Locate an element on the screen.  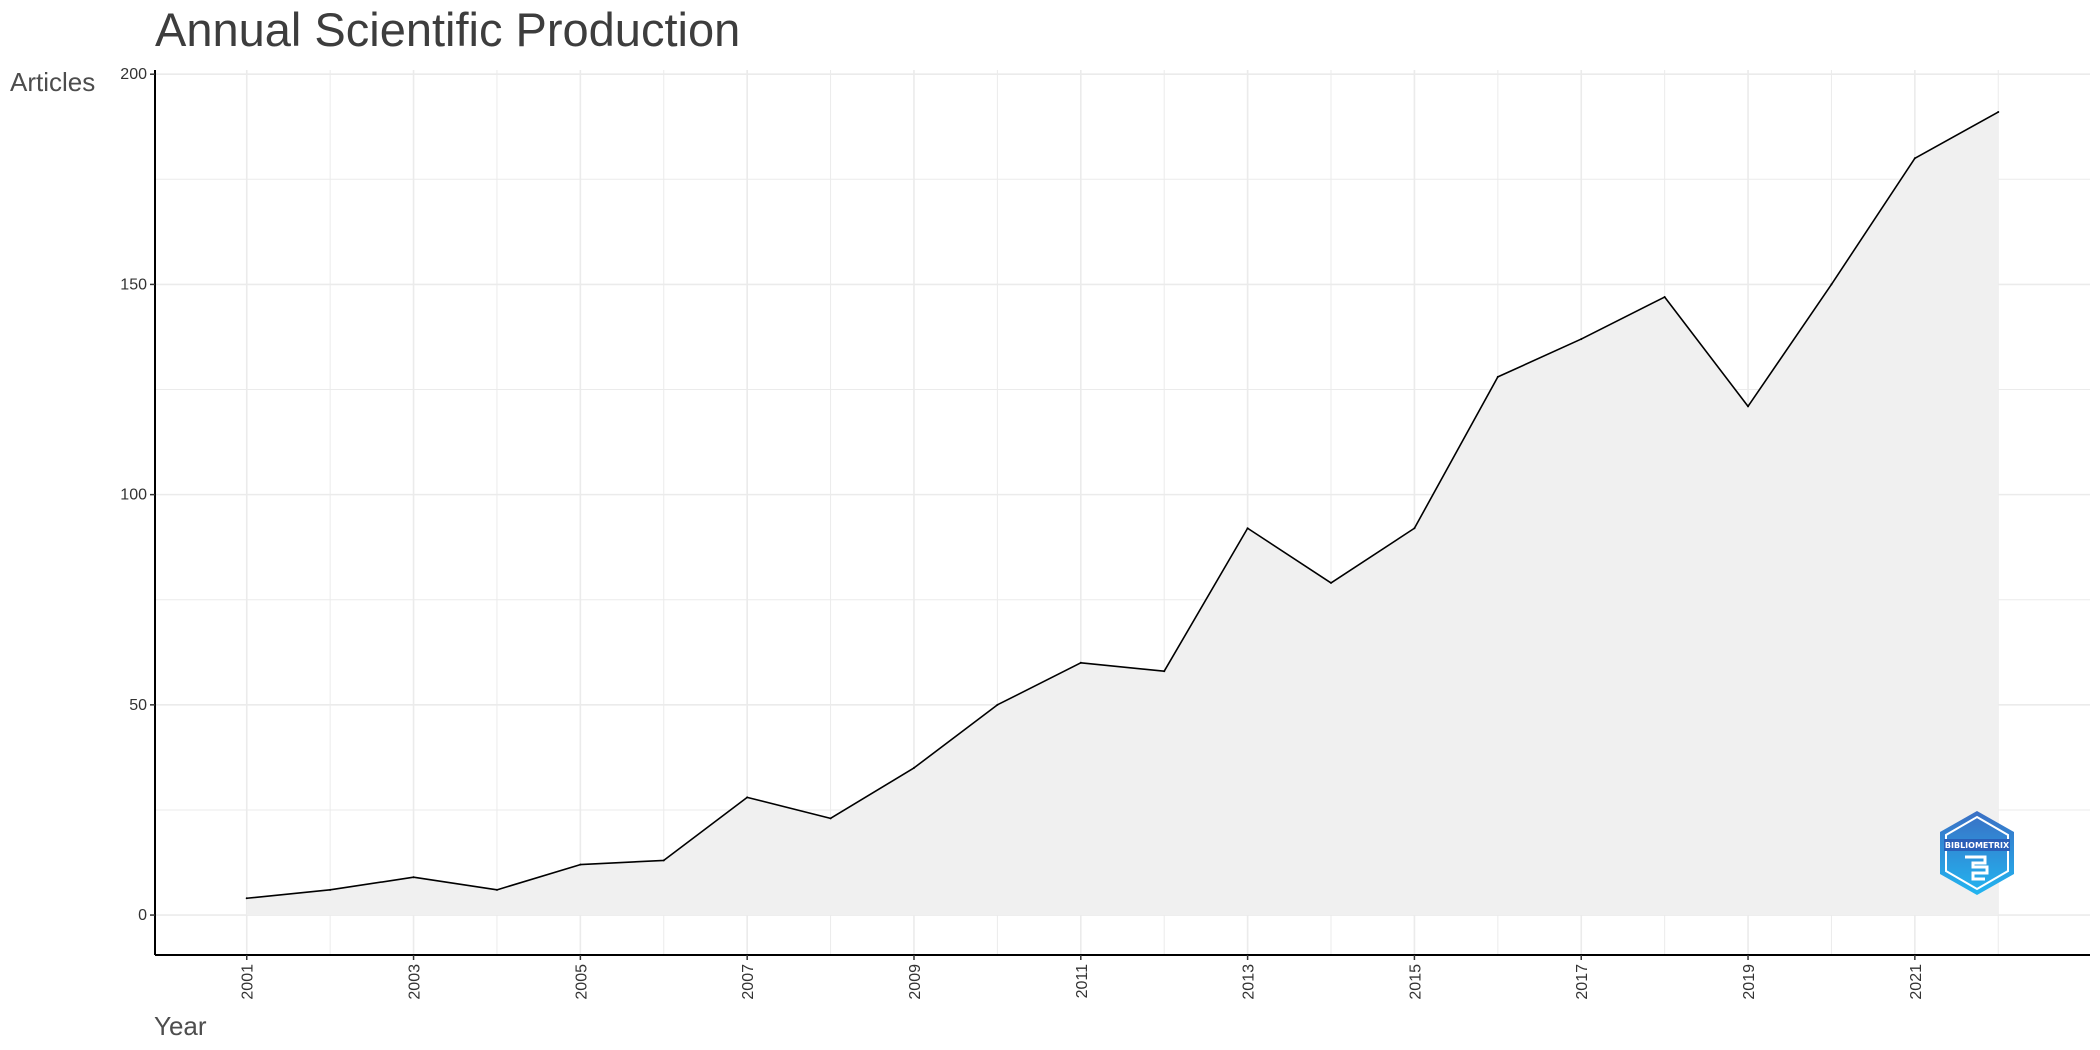
data-point-2022 is located at coordinates (1998, 112).